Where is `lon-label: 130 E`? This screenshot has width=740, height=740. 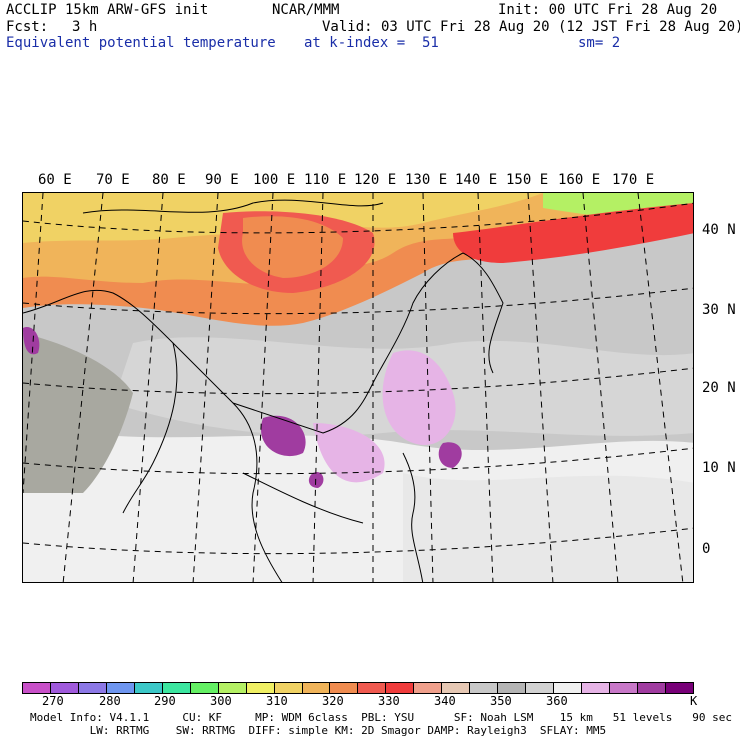 lon-label: 130 E is located at coordinates (426, 180).